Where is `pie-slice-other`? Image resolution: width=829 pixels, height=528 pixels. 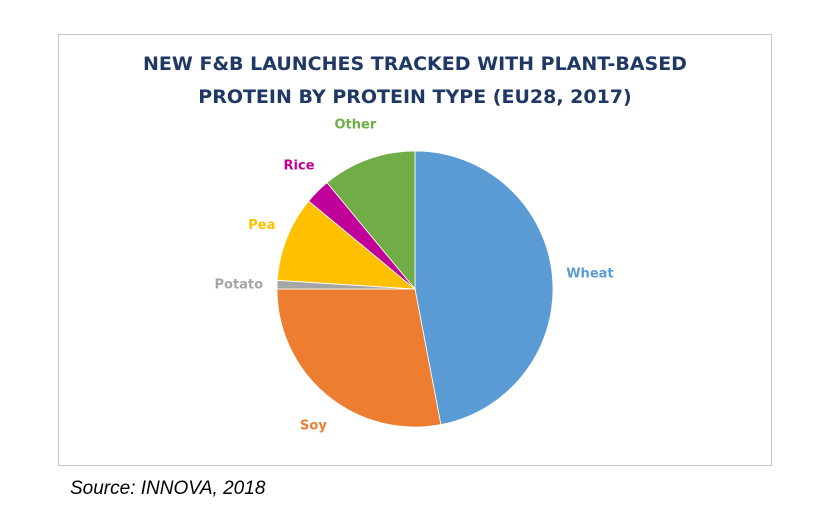
pie-slice-other is located at coordinates (371, 220).